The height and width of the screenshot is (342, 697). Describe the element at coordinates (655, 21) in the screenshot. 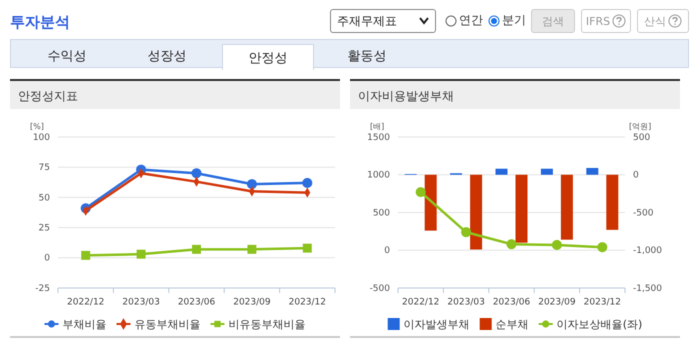

I see `text: 산식` at that location.